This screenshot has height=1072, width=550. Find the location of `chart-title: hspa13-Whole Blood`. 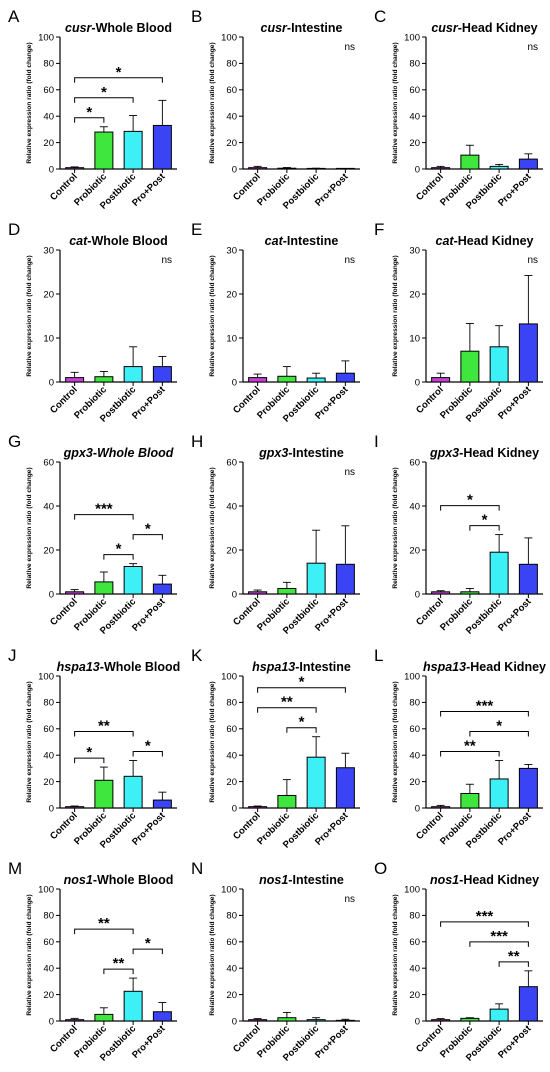

chart-title: hspa13-Whole Blood is located at coordinates (119, 667).